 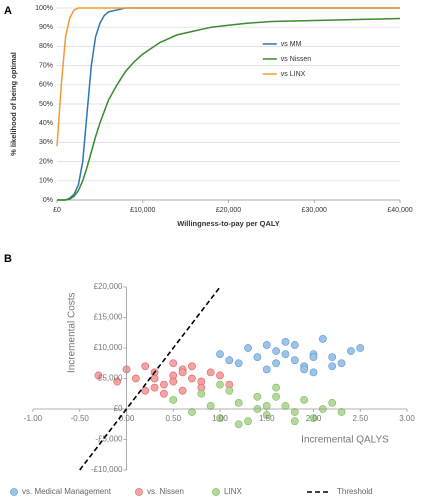 What do you see at coordinates (46, 85) in the screenshot?
I see `y-tick-label: 60%` at bounding box center [46, 85].